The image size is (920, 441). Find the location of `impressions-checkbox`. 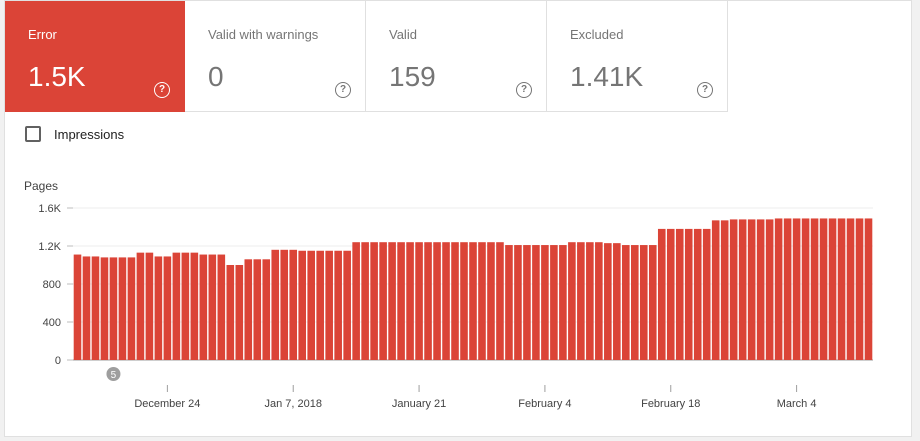

impressions-checkbox is located at coordinates (33, 134).